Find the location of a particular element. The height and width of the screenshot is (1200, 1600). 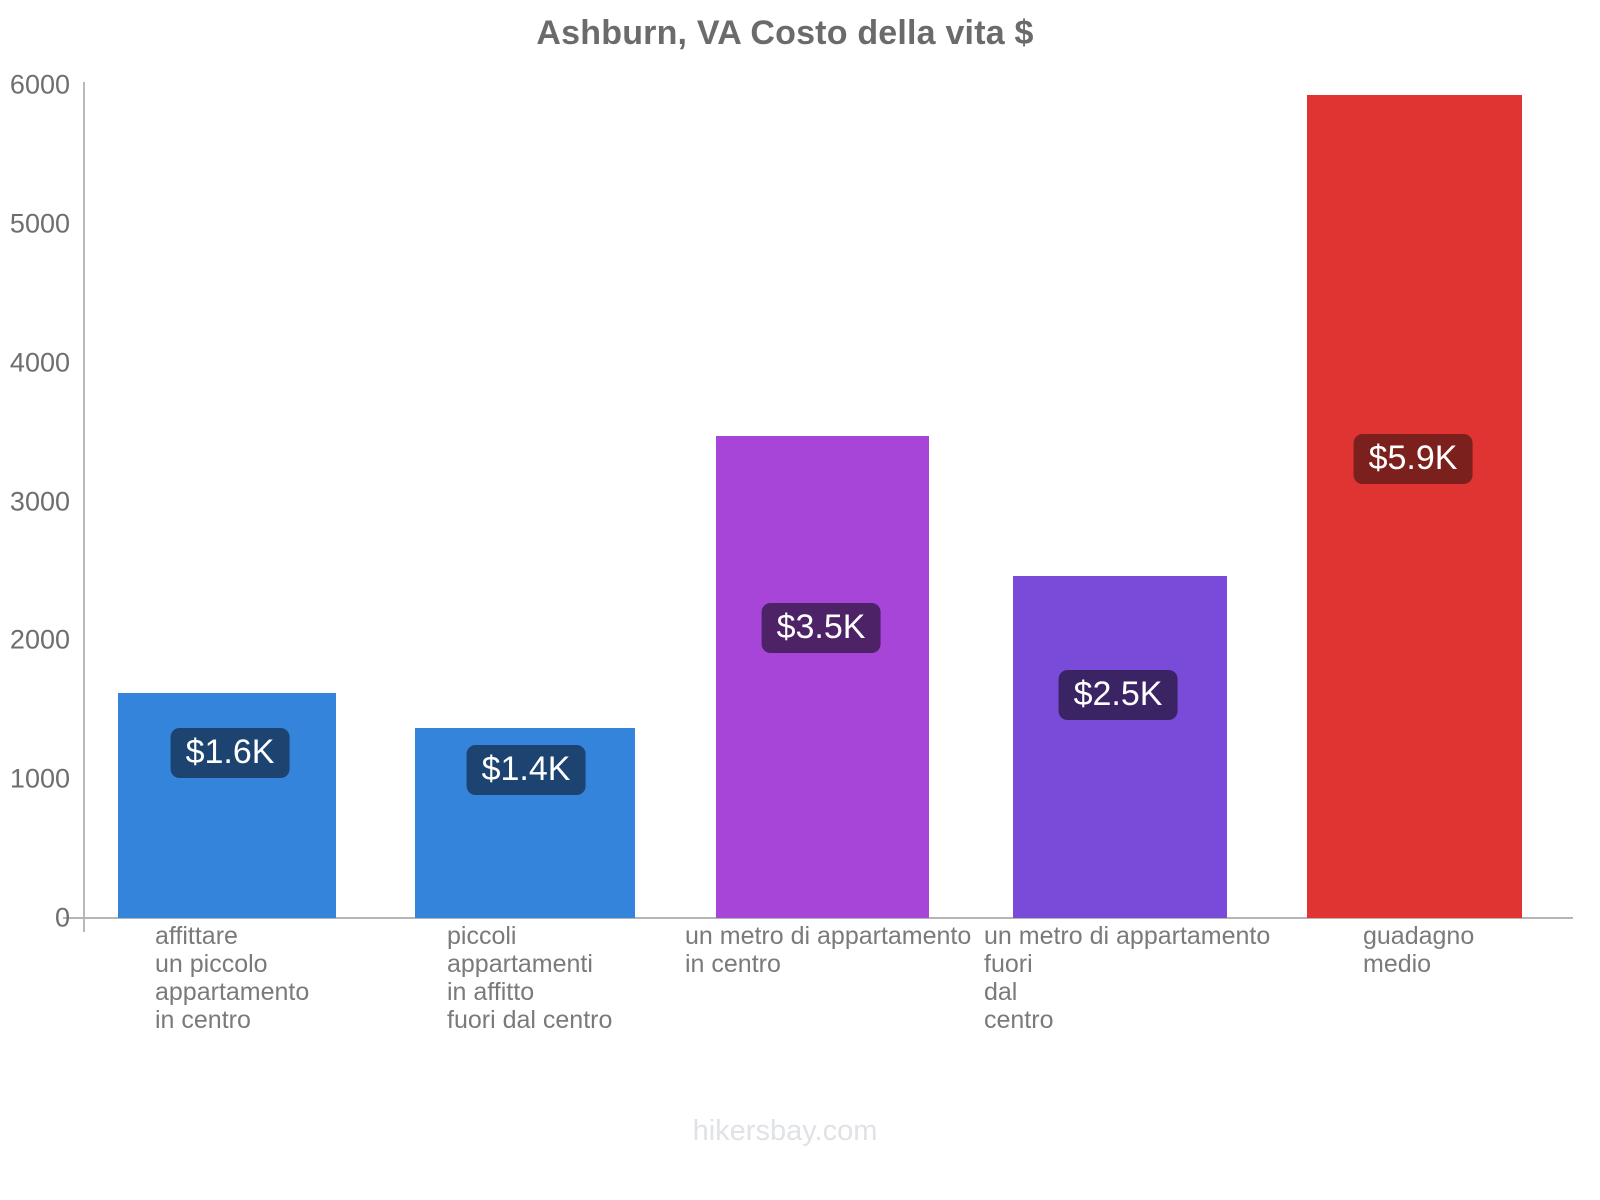

x-category-label: affittare un piccolo appartamento in centro is located at coordinates (232, 978).